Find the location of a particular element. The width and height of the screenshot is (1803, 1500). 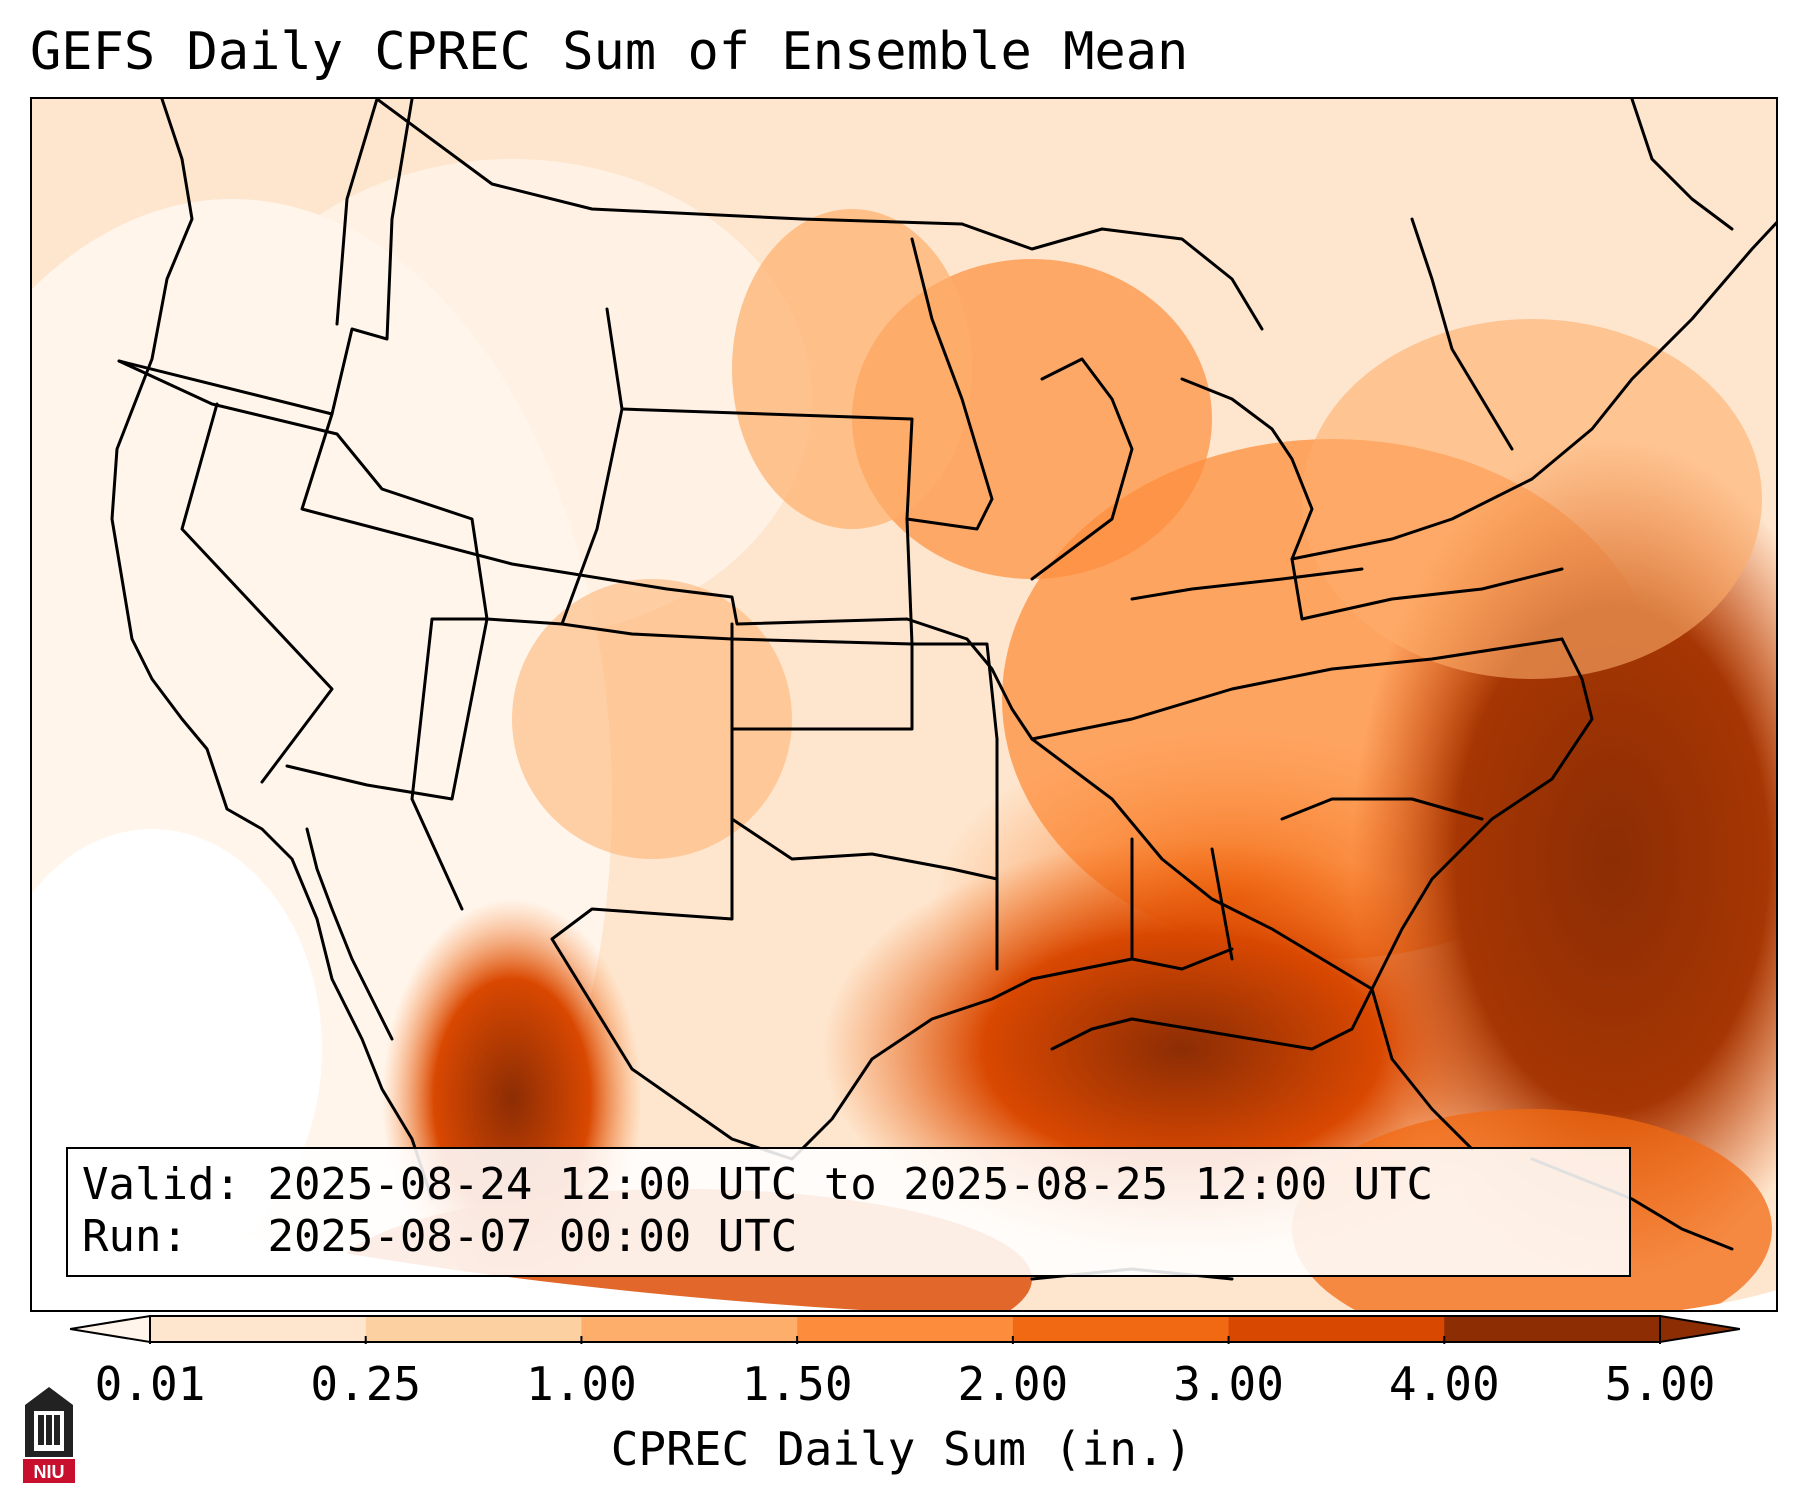

niu-logo-icon: NIU is located at coordinates (49, 1435).